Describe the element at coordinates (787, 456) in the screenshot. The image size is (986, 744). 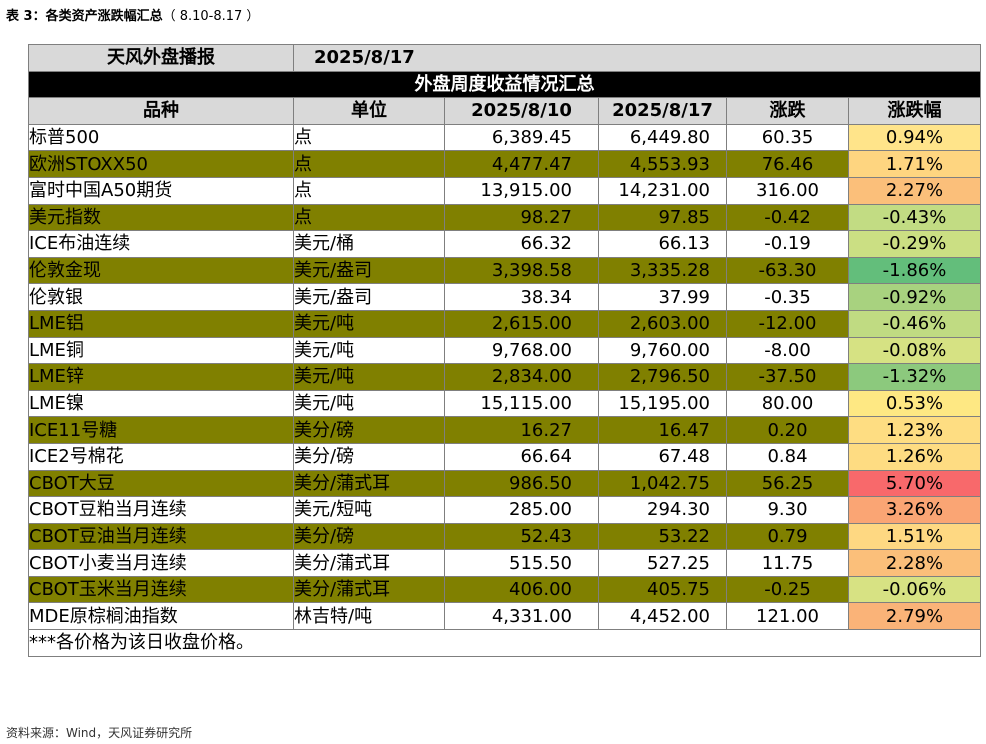
I see `change-value: 0.84` at that location.